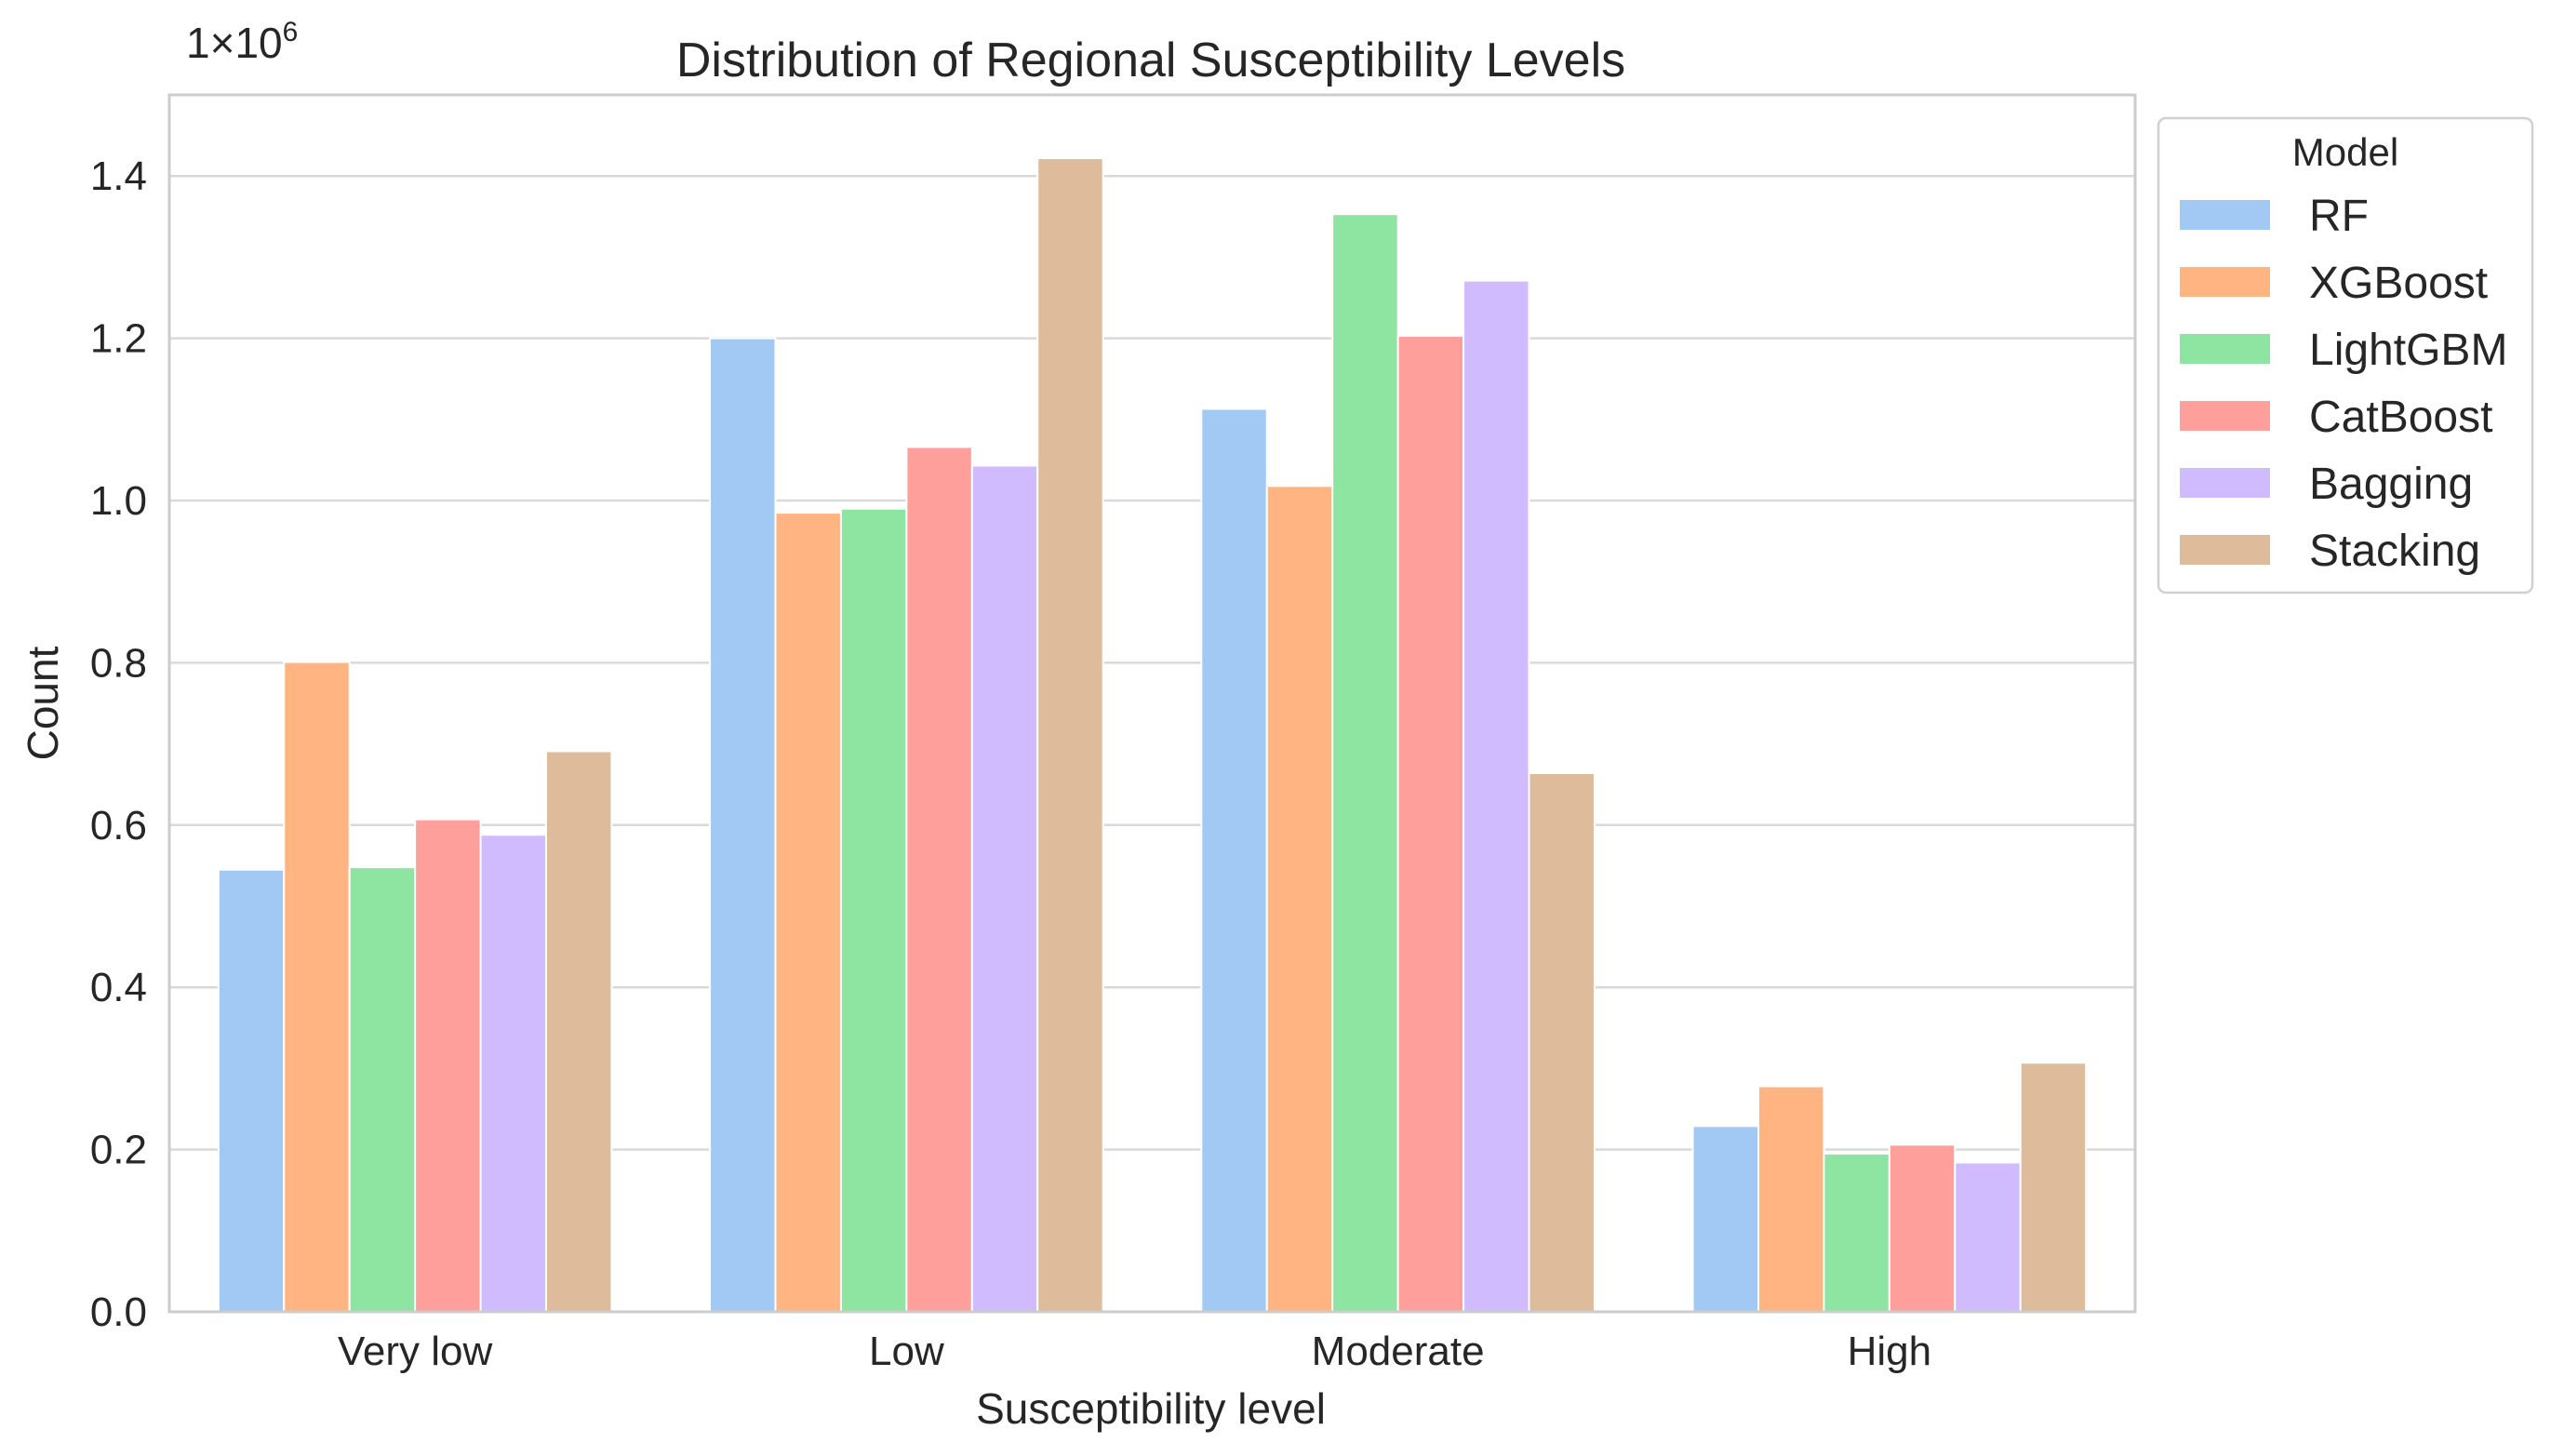 The height and width of the screenshot is (1456, 2551). Describe the element at coordinates (1365, 763) in the screenshot. I see `bar-lightgbm-moderate` at that location.